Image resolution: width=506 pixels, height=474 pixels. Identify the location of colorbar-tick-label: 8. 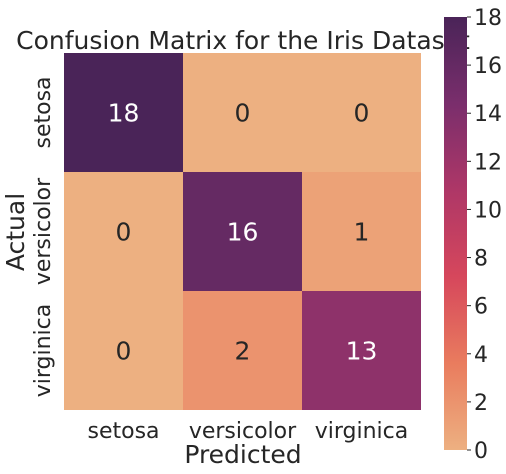
(481, 259).